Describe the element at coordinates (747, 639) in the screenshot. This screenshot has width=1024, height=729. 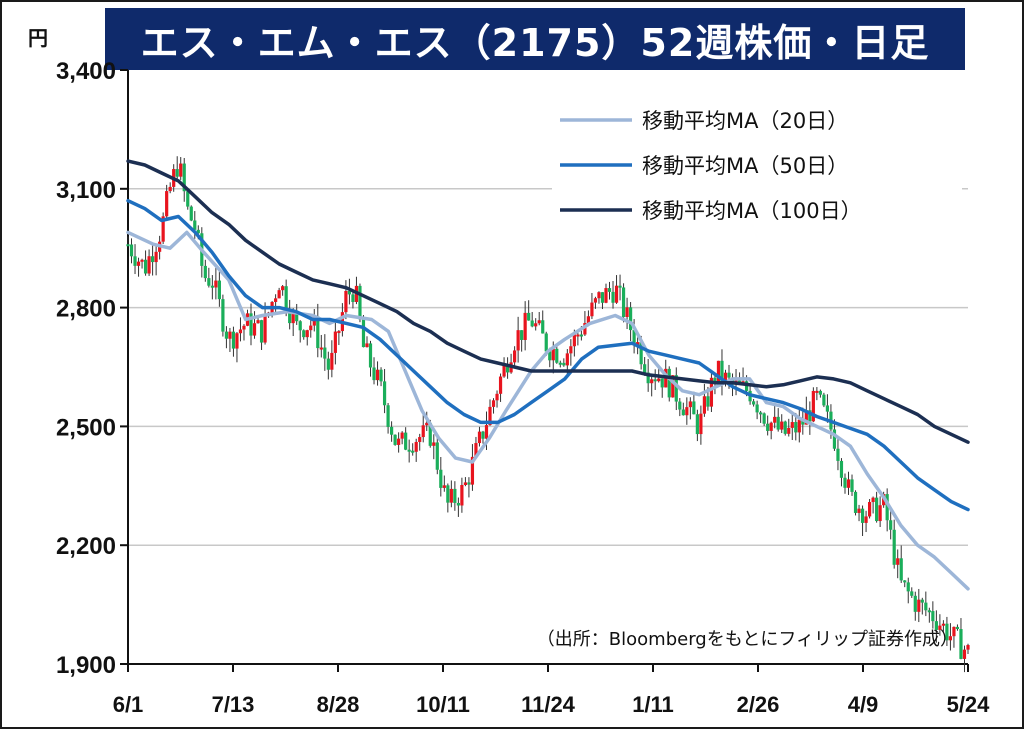
I see `source-note: （出所：Bloombergをもとにフィリップ証券作成）` at that location.